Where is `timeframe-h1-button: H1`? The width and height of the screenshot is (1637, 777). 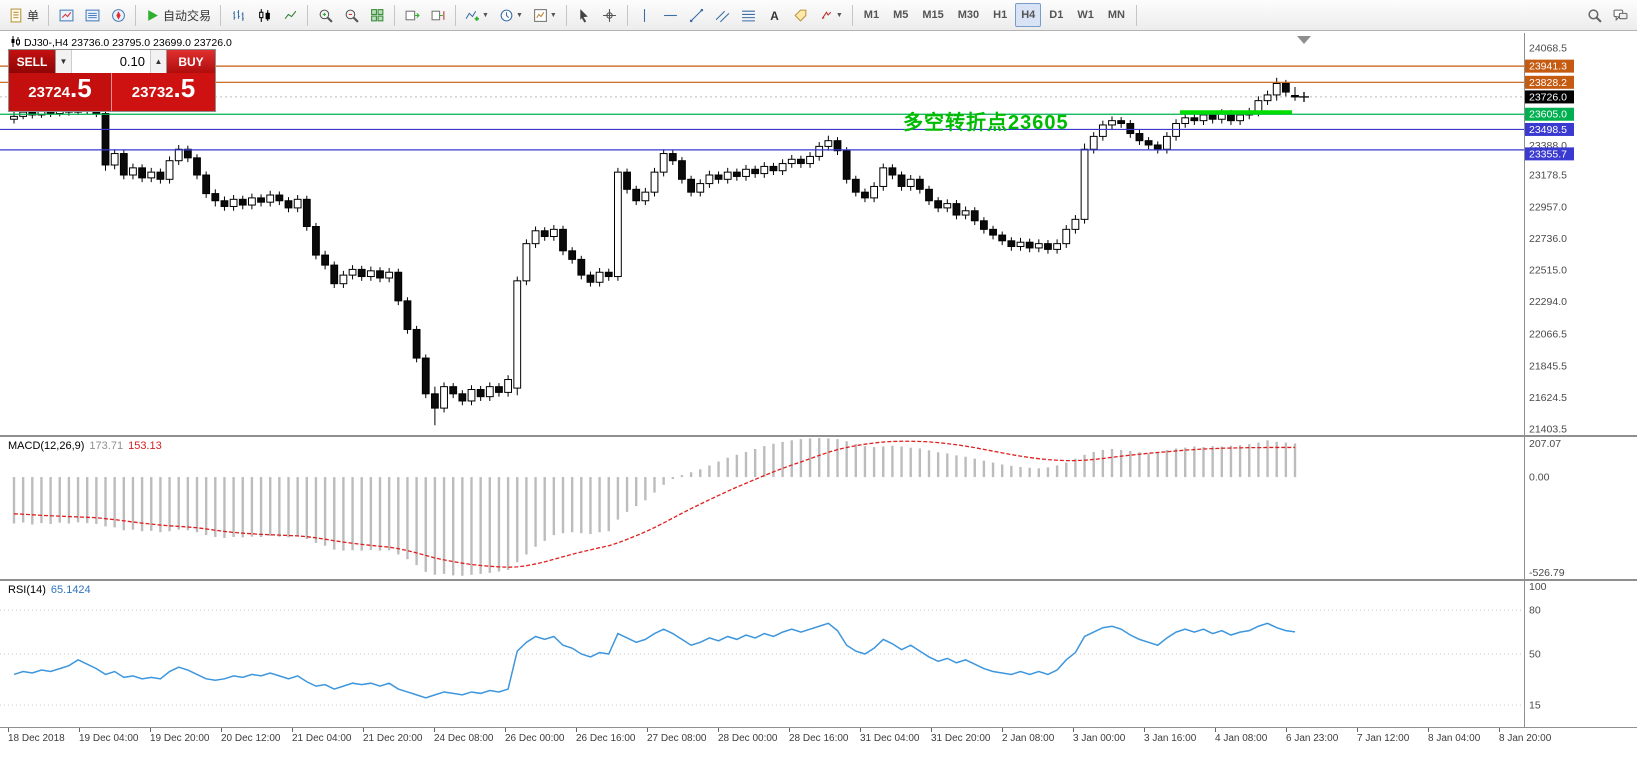
timeframe-h1-button: H1 is located at coordinates (1000, 15).